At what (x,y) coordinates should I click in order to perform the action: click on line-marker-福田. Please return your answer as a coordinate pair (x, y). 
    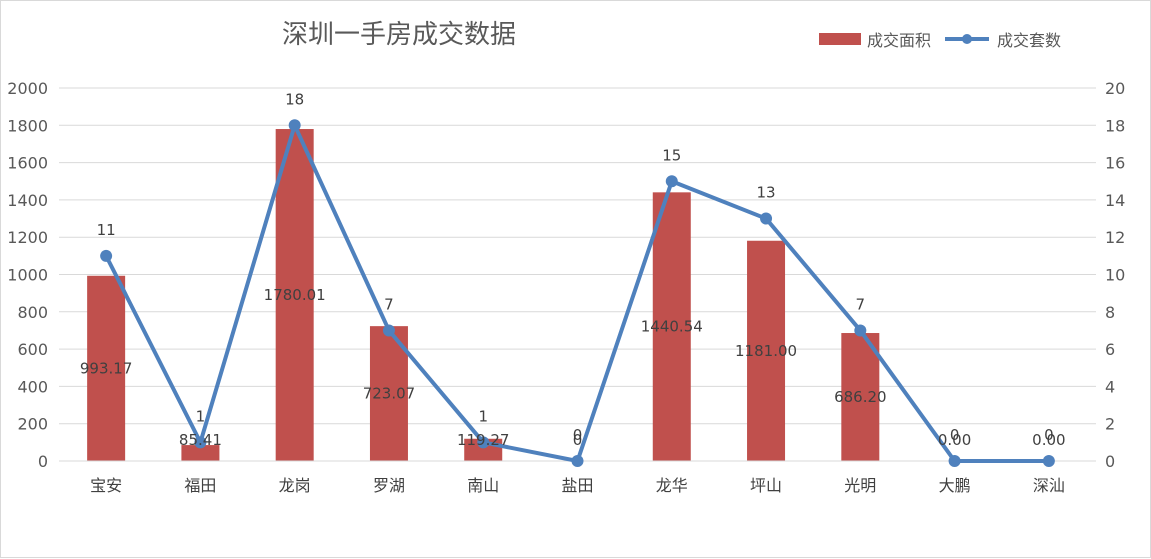
    Looking at the image, I should click on (200, 442).